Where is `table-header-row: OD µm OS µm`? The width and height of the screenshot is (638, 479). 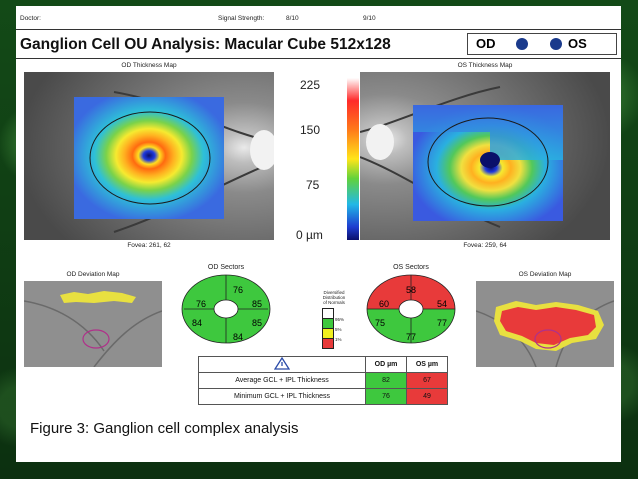
table-header-row: OD µm OS µm is located at coordinates (323, 364).